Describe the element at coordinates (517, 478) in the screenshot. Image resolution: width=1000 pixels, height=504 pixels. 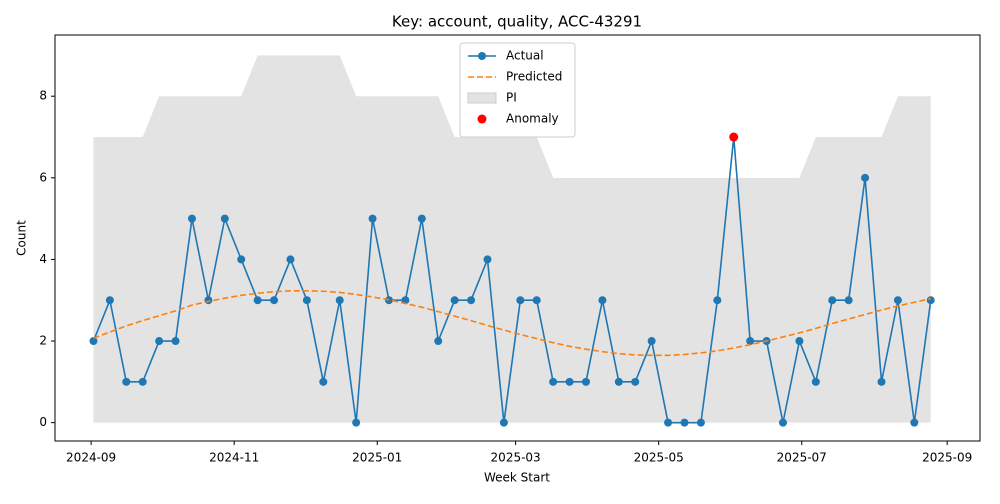
I see `x-axis-label: Week Start` at that location.